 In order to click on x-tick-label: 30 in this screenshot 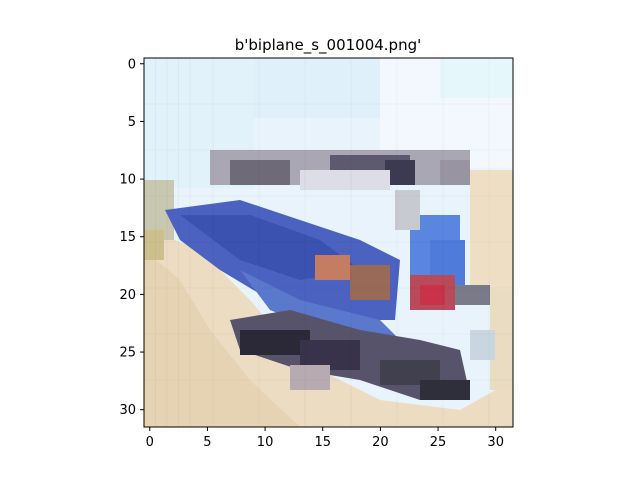, I will do `click(495, 442)`.